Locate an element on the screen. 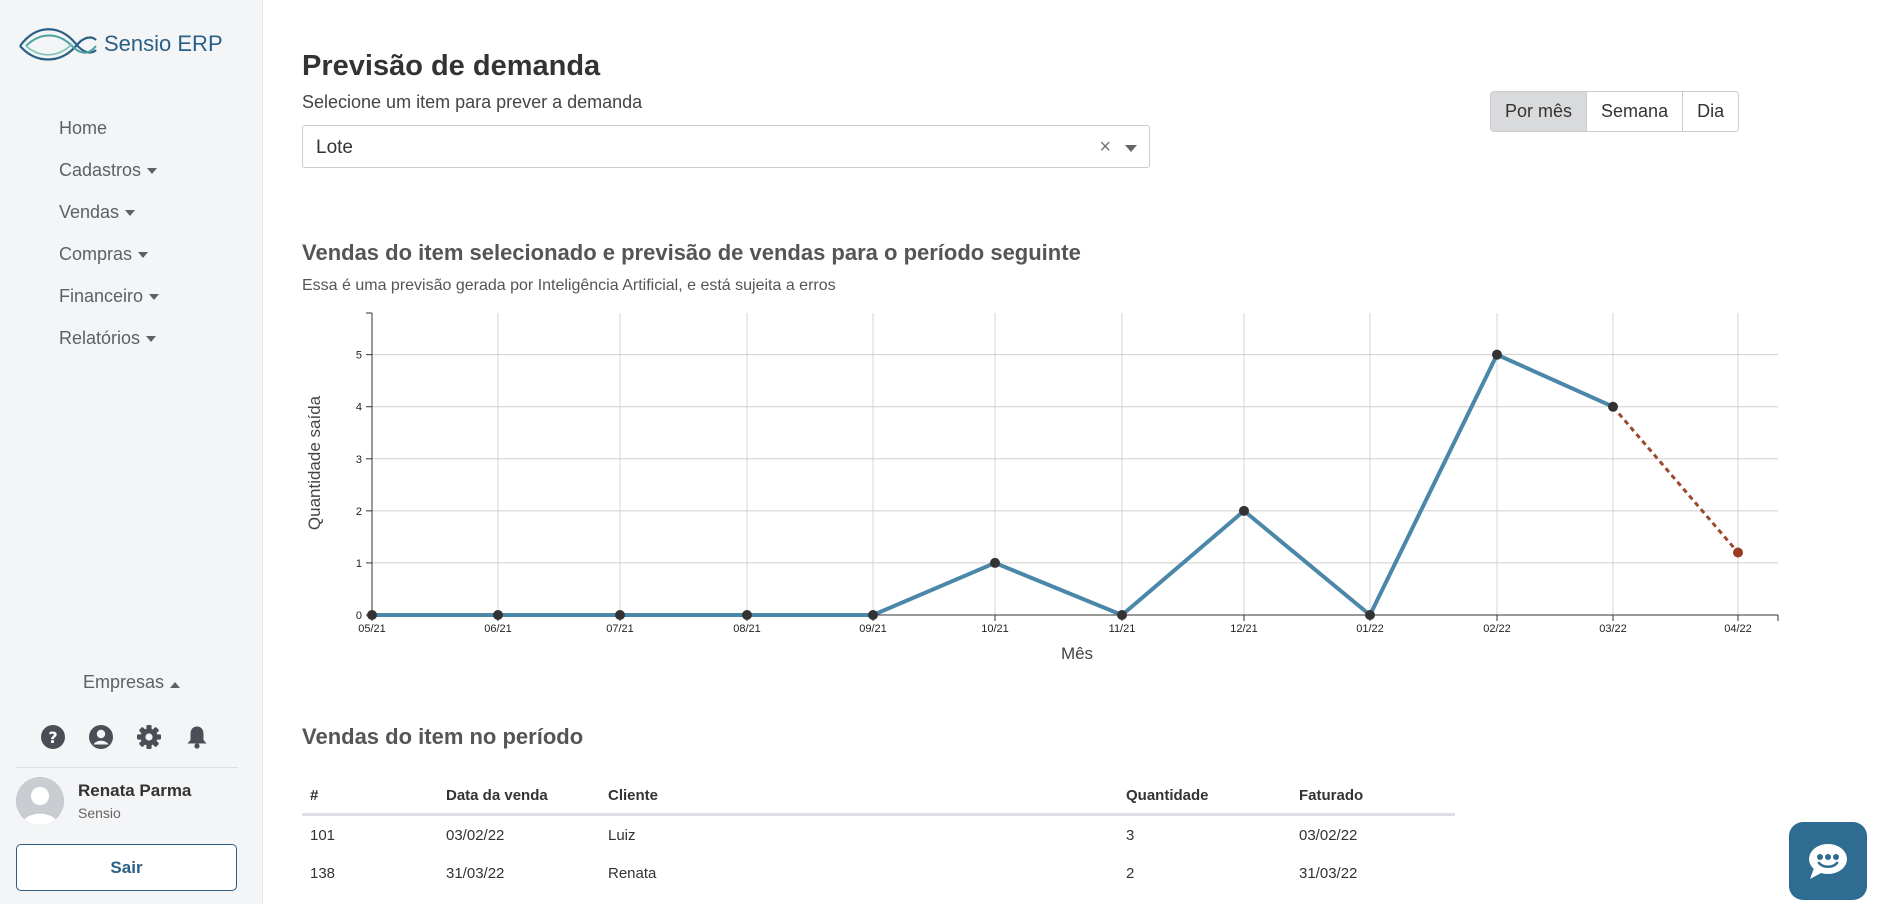 The image size is (1883, 904). page-title: Previsão de demanda is located at coordinates (451, 66).